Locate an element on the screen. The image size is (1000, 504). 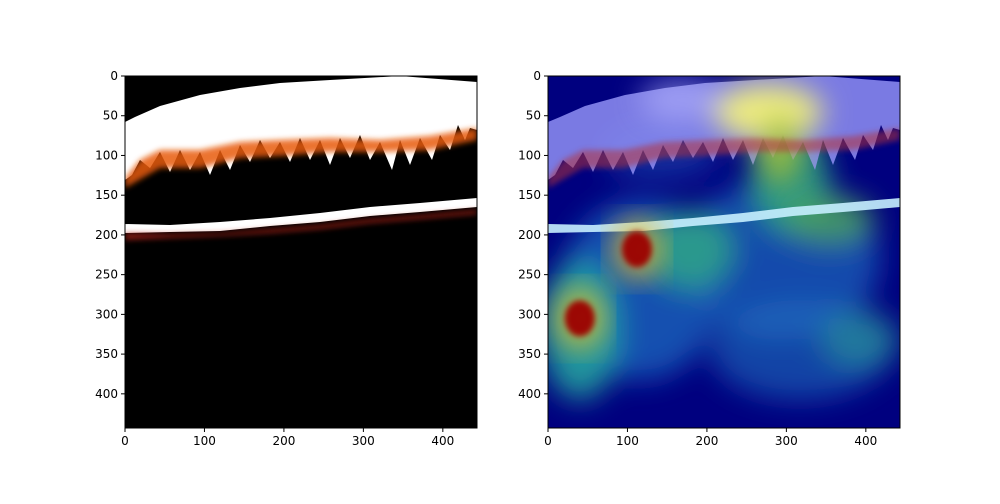
hotspot-layer is located at coordinates (608, 284).